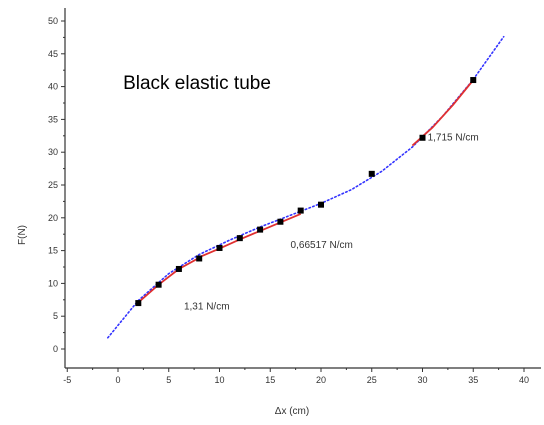 Image resolution: width=544 pixels, height=425 pixels. I want to click on y-tick-label: 40, so click(53, 87).